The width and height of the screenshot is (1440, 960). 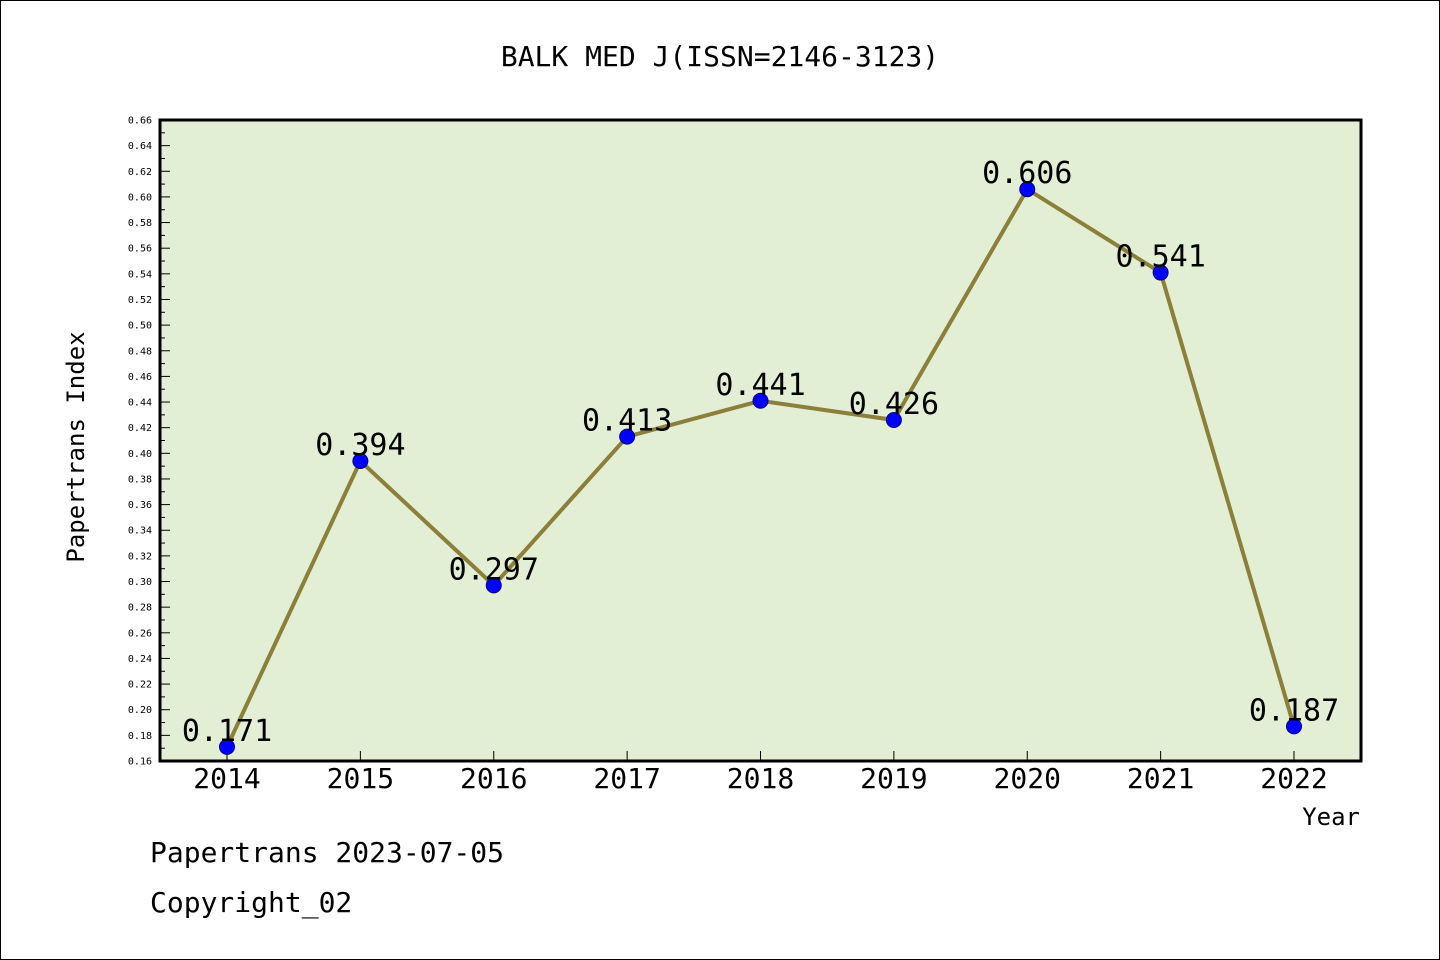 What do you see at coordinates (140, 608) in the screenshot?
I see `y-tick-label: 0.28` at bounding box center [140, 608].